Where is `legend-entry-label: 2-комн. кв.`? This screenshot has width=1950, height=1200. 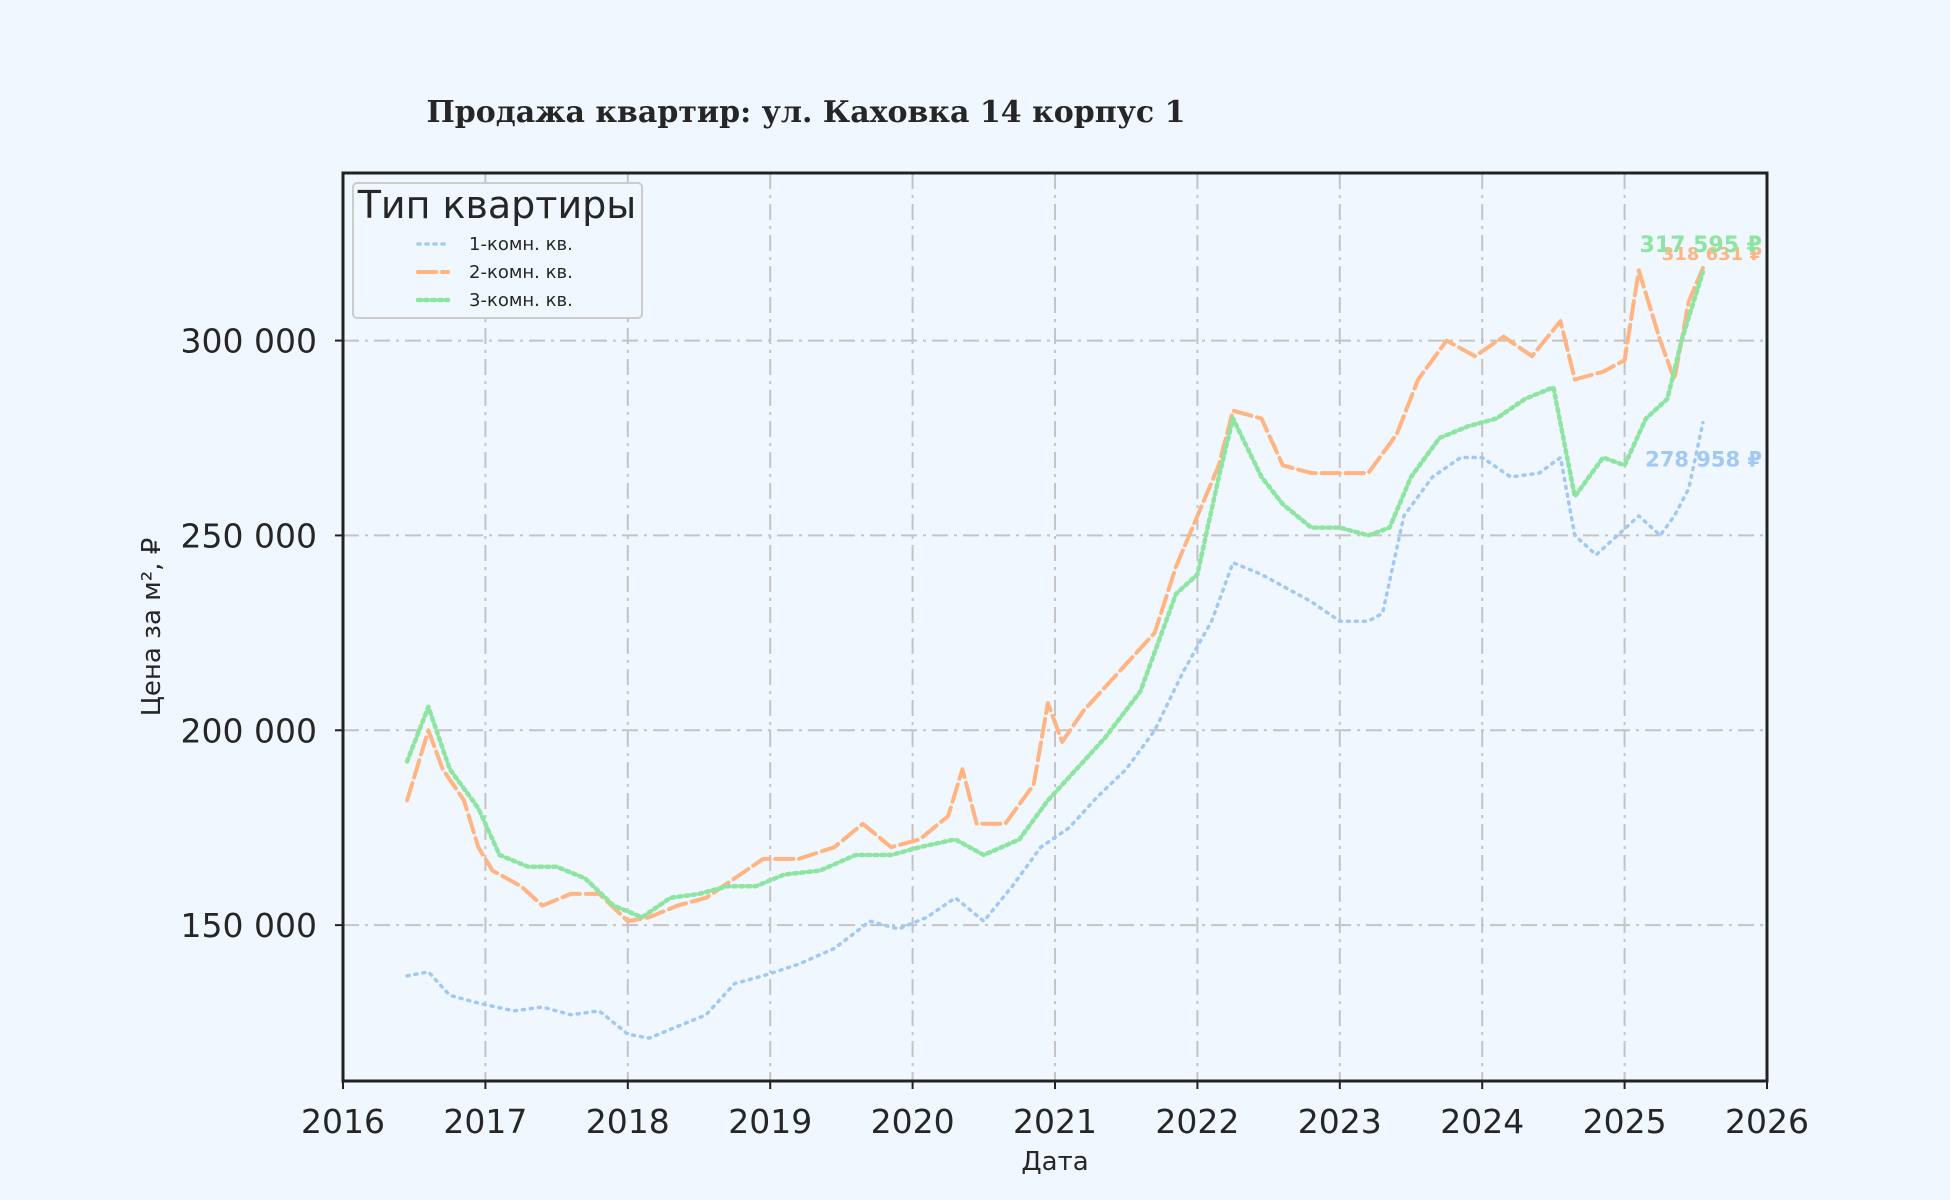
legend-entry-label: 2-комн. кв. is located at coordinates (521, 272).